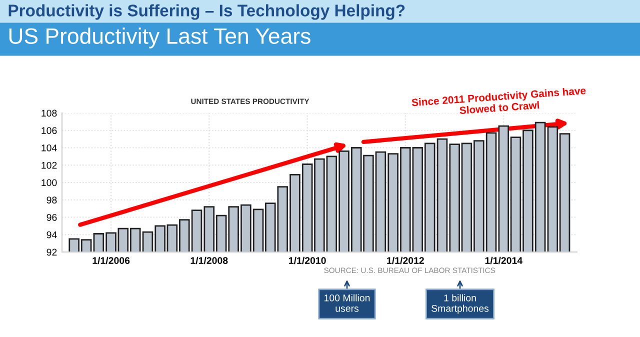 This screenshot has height=337, width=640. I want to click on chart-subtitle: US Productivity Last Ten Years, so click(159, 38).